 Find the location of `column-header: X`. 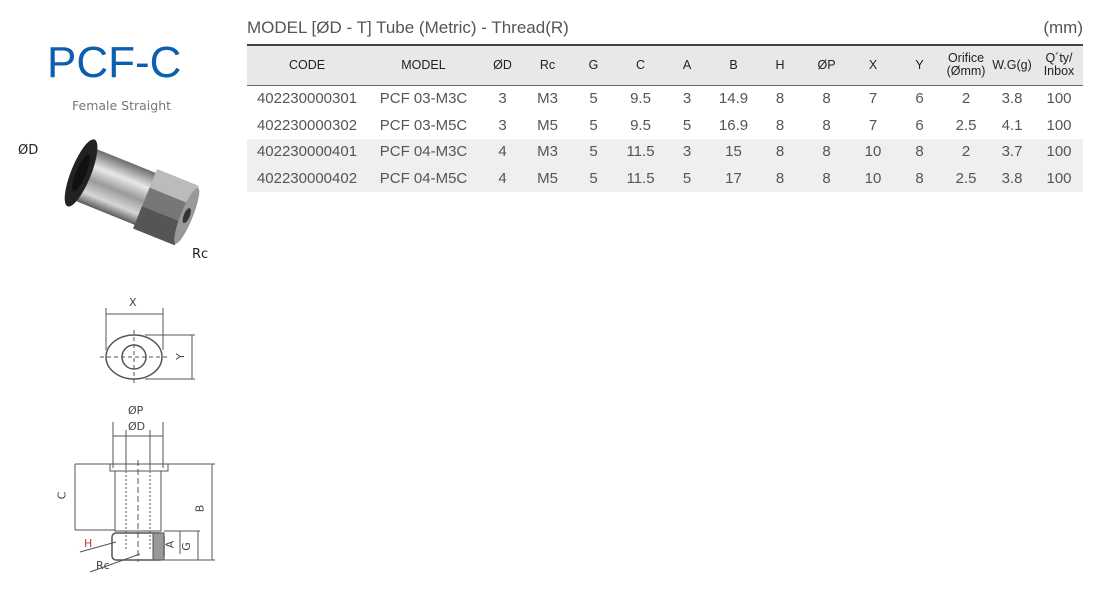

column-header: X is located at coordinates (873, 64).